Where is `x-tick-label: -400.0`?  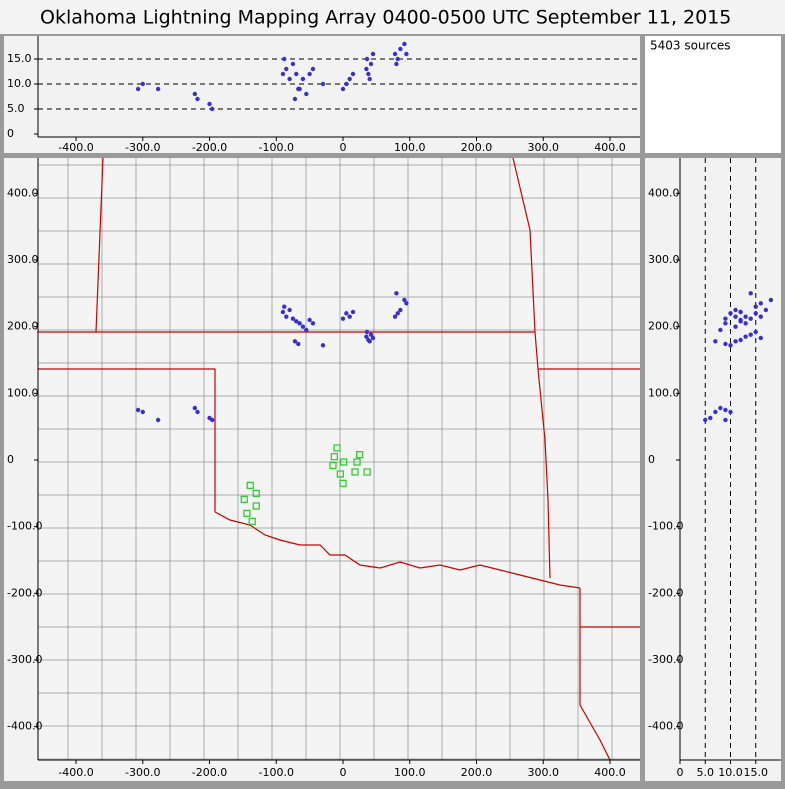
x-tick-label: -400.0 is located at coordinates (75, 147).